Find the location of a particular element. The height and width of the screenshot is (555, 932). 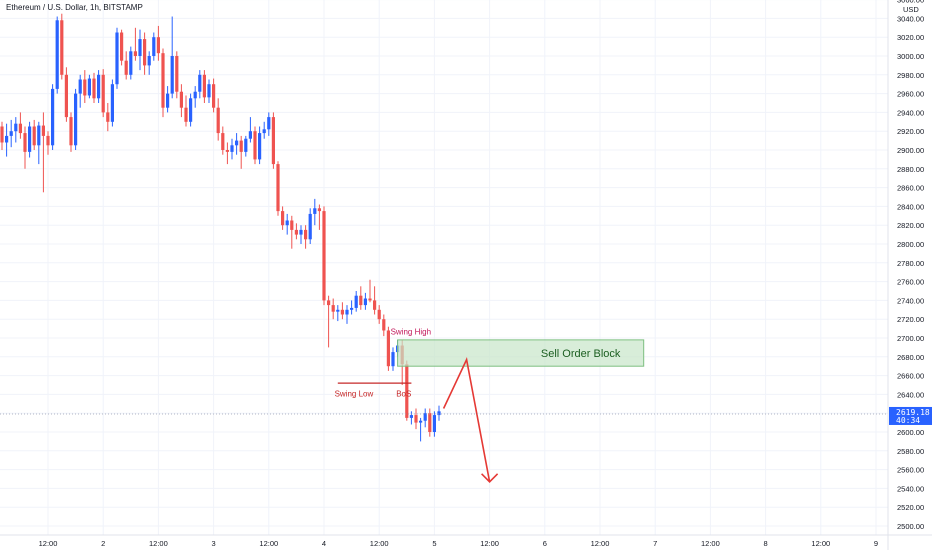

y-tick-label: 2720.00 is located at coordinates (910, 319).